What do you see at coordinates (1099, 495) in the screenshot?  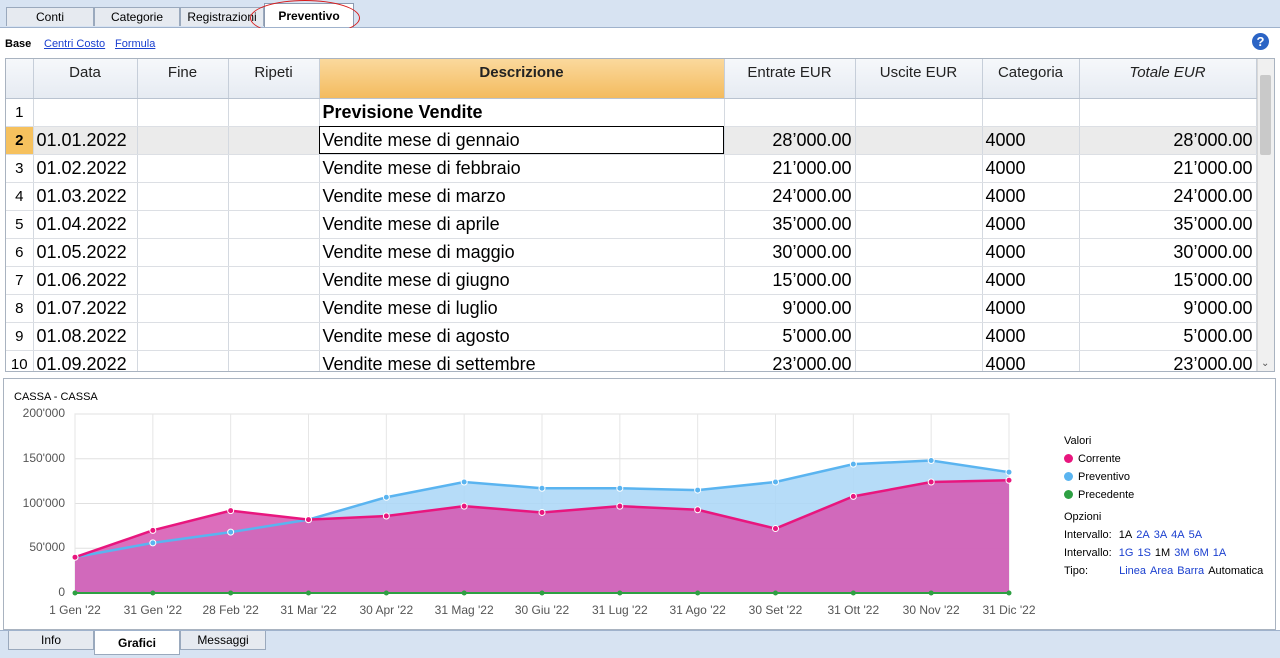 I see `legend-item-precedente: Precedente` at bounding box center [1099, 495].